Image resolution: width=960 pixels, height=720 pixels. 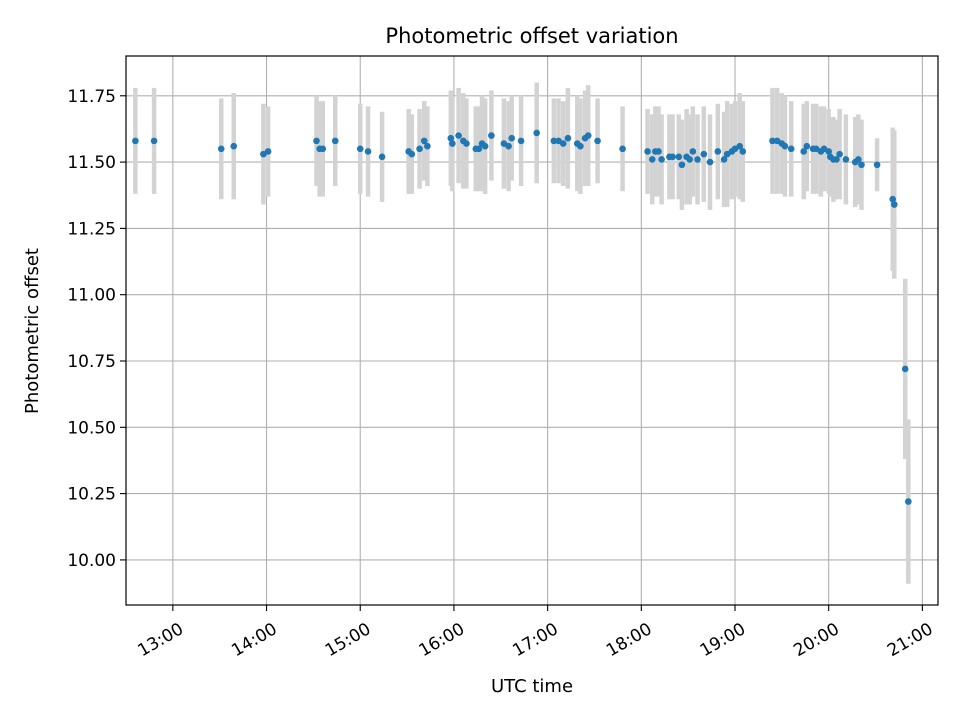 I want to click on y-tick-label: 10.25, so click(x=91, y=495).